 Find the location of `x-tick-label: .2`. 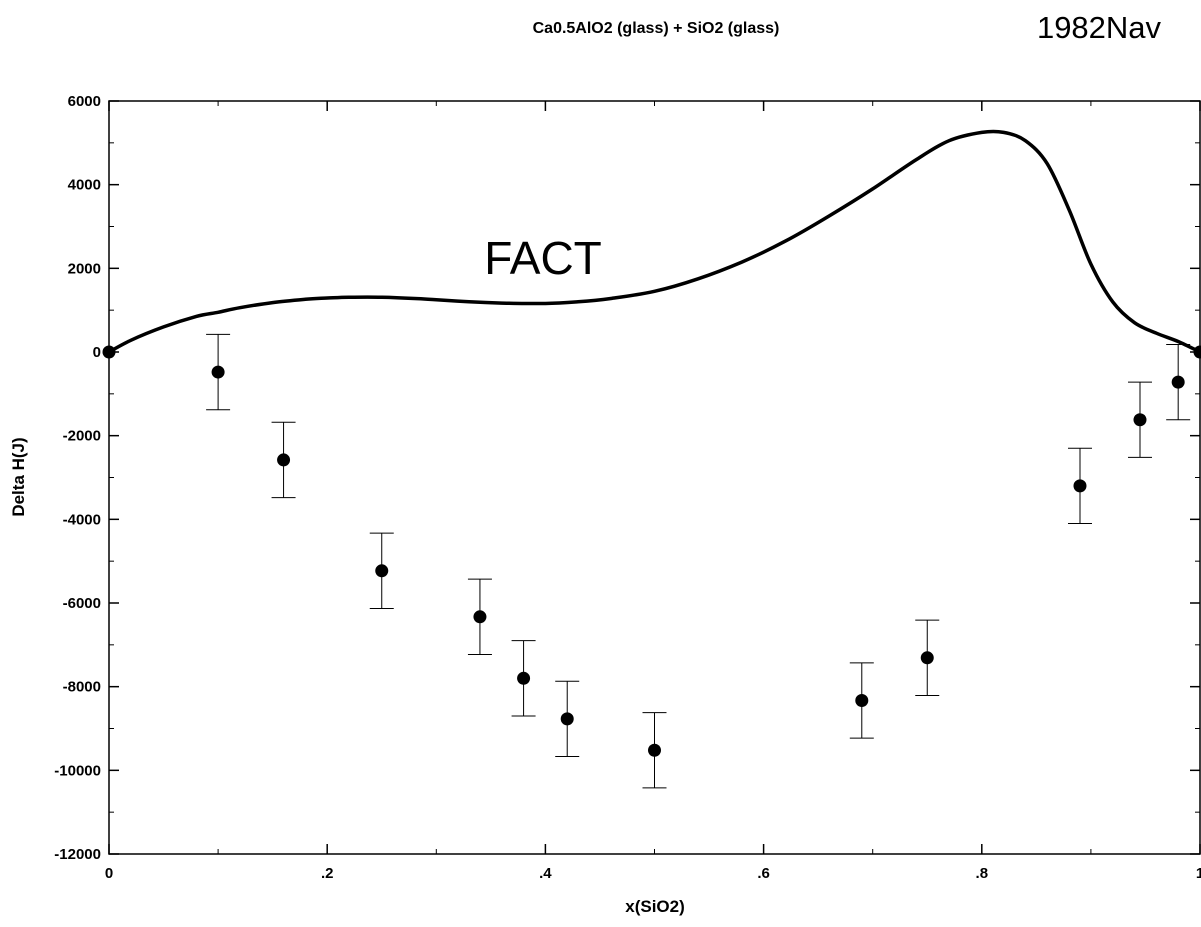

x-tick-label: .2 is located at coordinates (327, 873).